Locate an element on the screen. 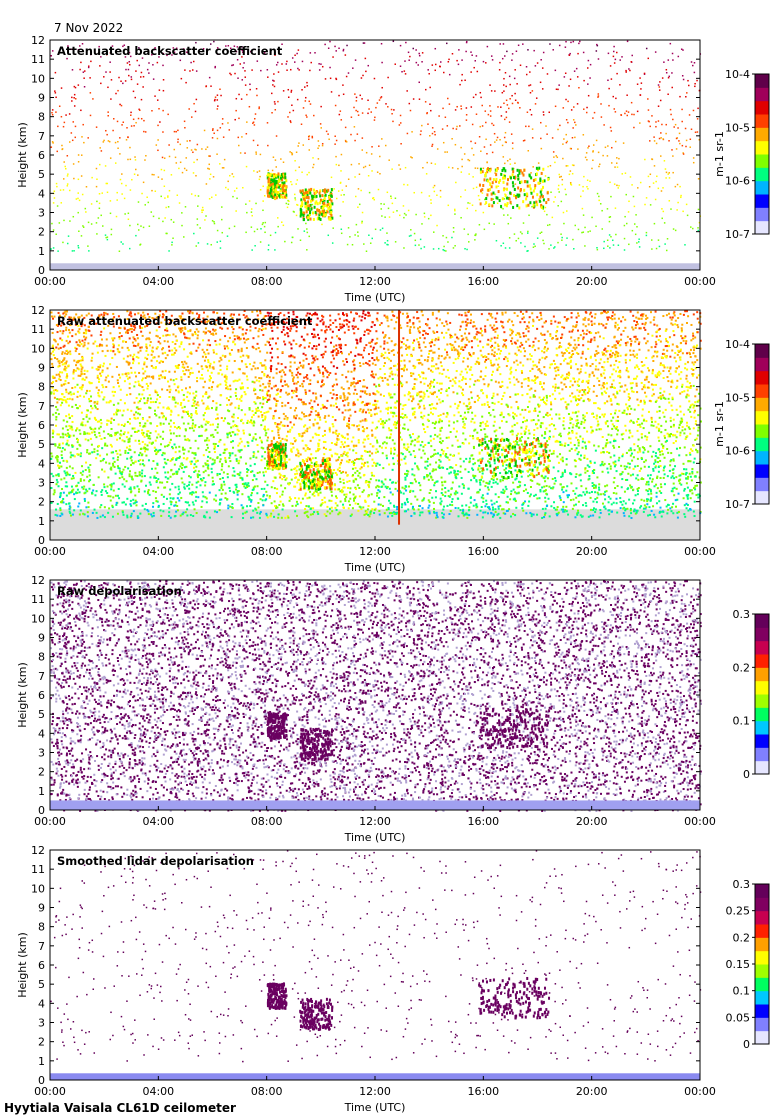 The width and height of the screenshot is (780, 1120). colorbar-tick-label: 0.25 is located at coordinates (738, 911).